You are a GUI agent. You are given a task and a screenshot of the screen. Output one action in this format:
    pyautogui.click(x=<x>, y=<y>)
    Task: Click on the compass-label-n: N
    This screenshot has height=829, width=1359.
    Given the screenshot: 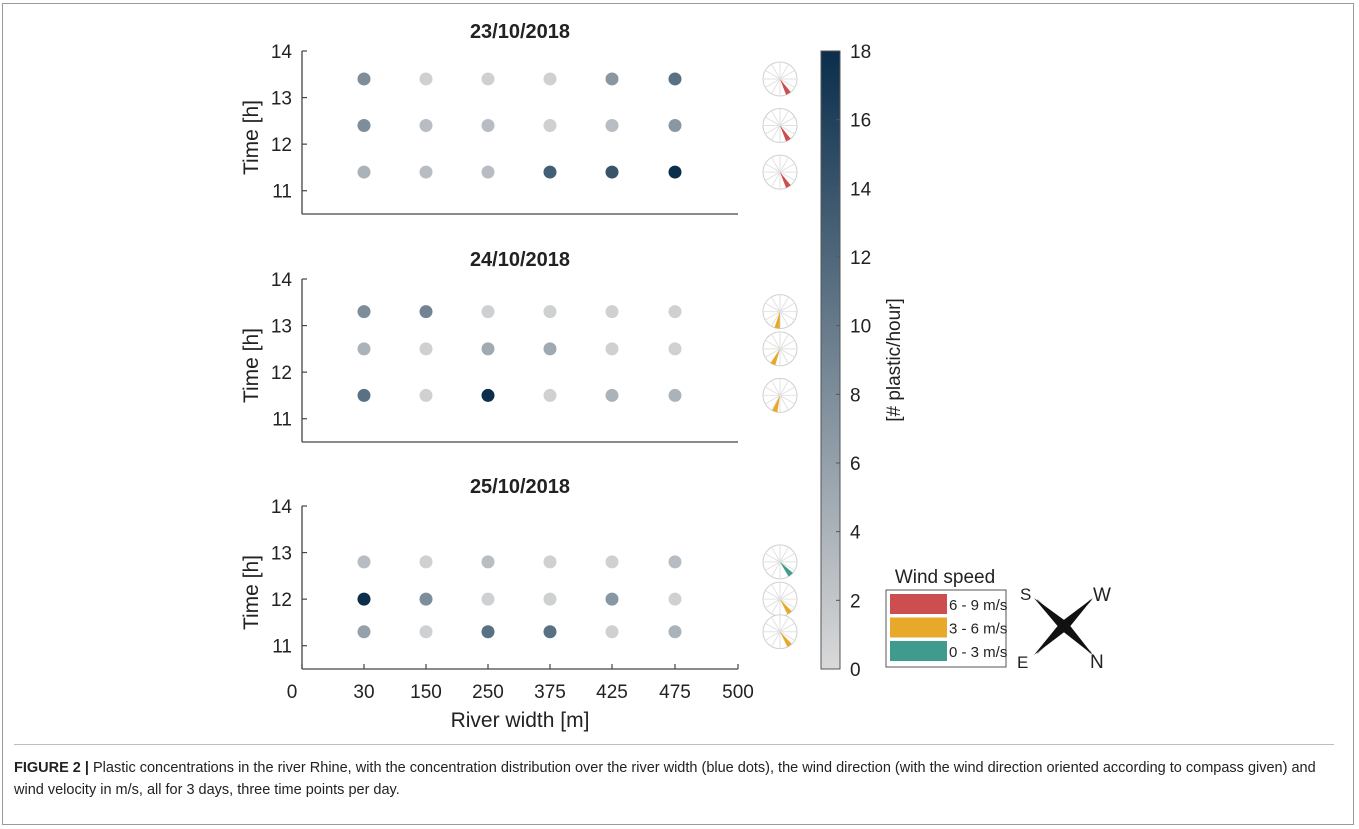 What is the action you would take?
    pyautogui.click(x=1097, y=662)
    